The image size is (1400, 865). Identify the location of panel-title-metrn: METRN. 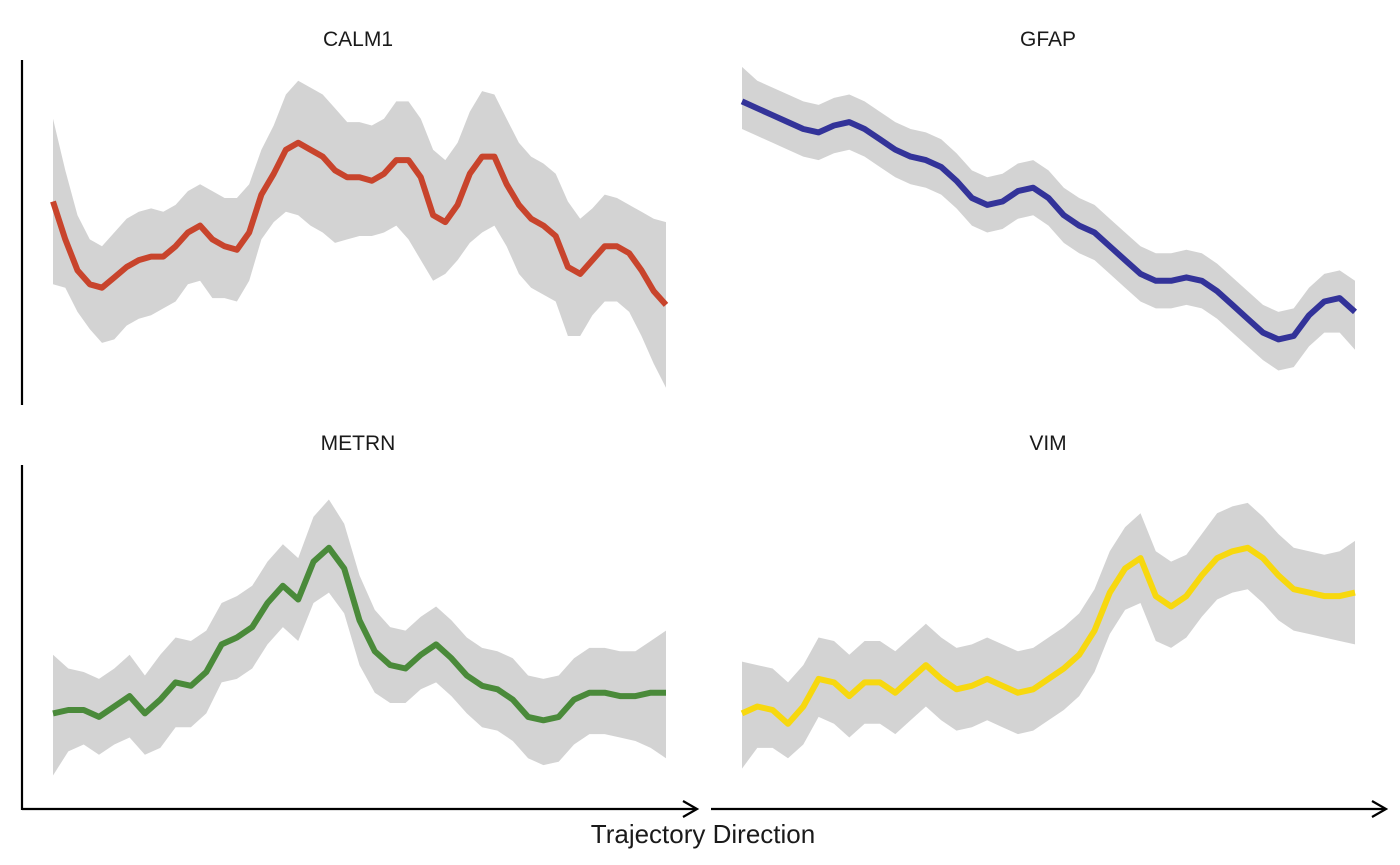
(358, 443).